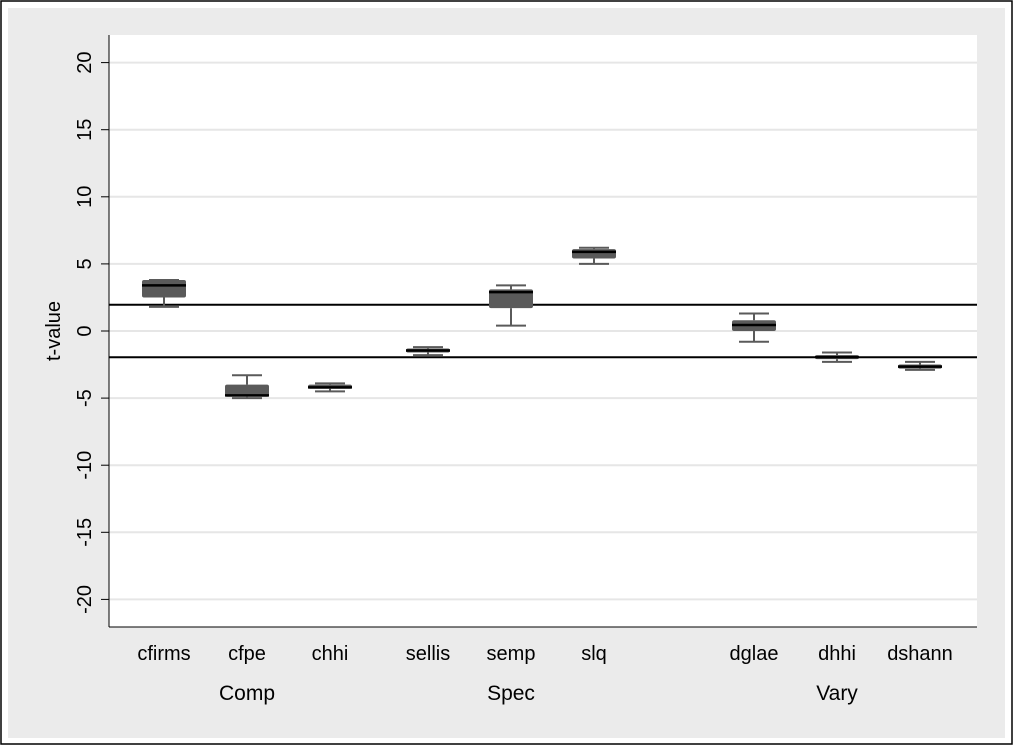 This screenshot has height=750, width=1013. I want to click on y-axis-ticks: -20 -15 -10 -5 0 5 10 15 20, so click(91, 332).